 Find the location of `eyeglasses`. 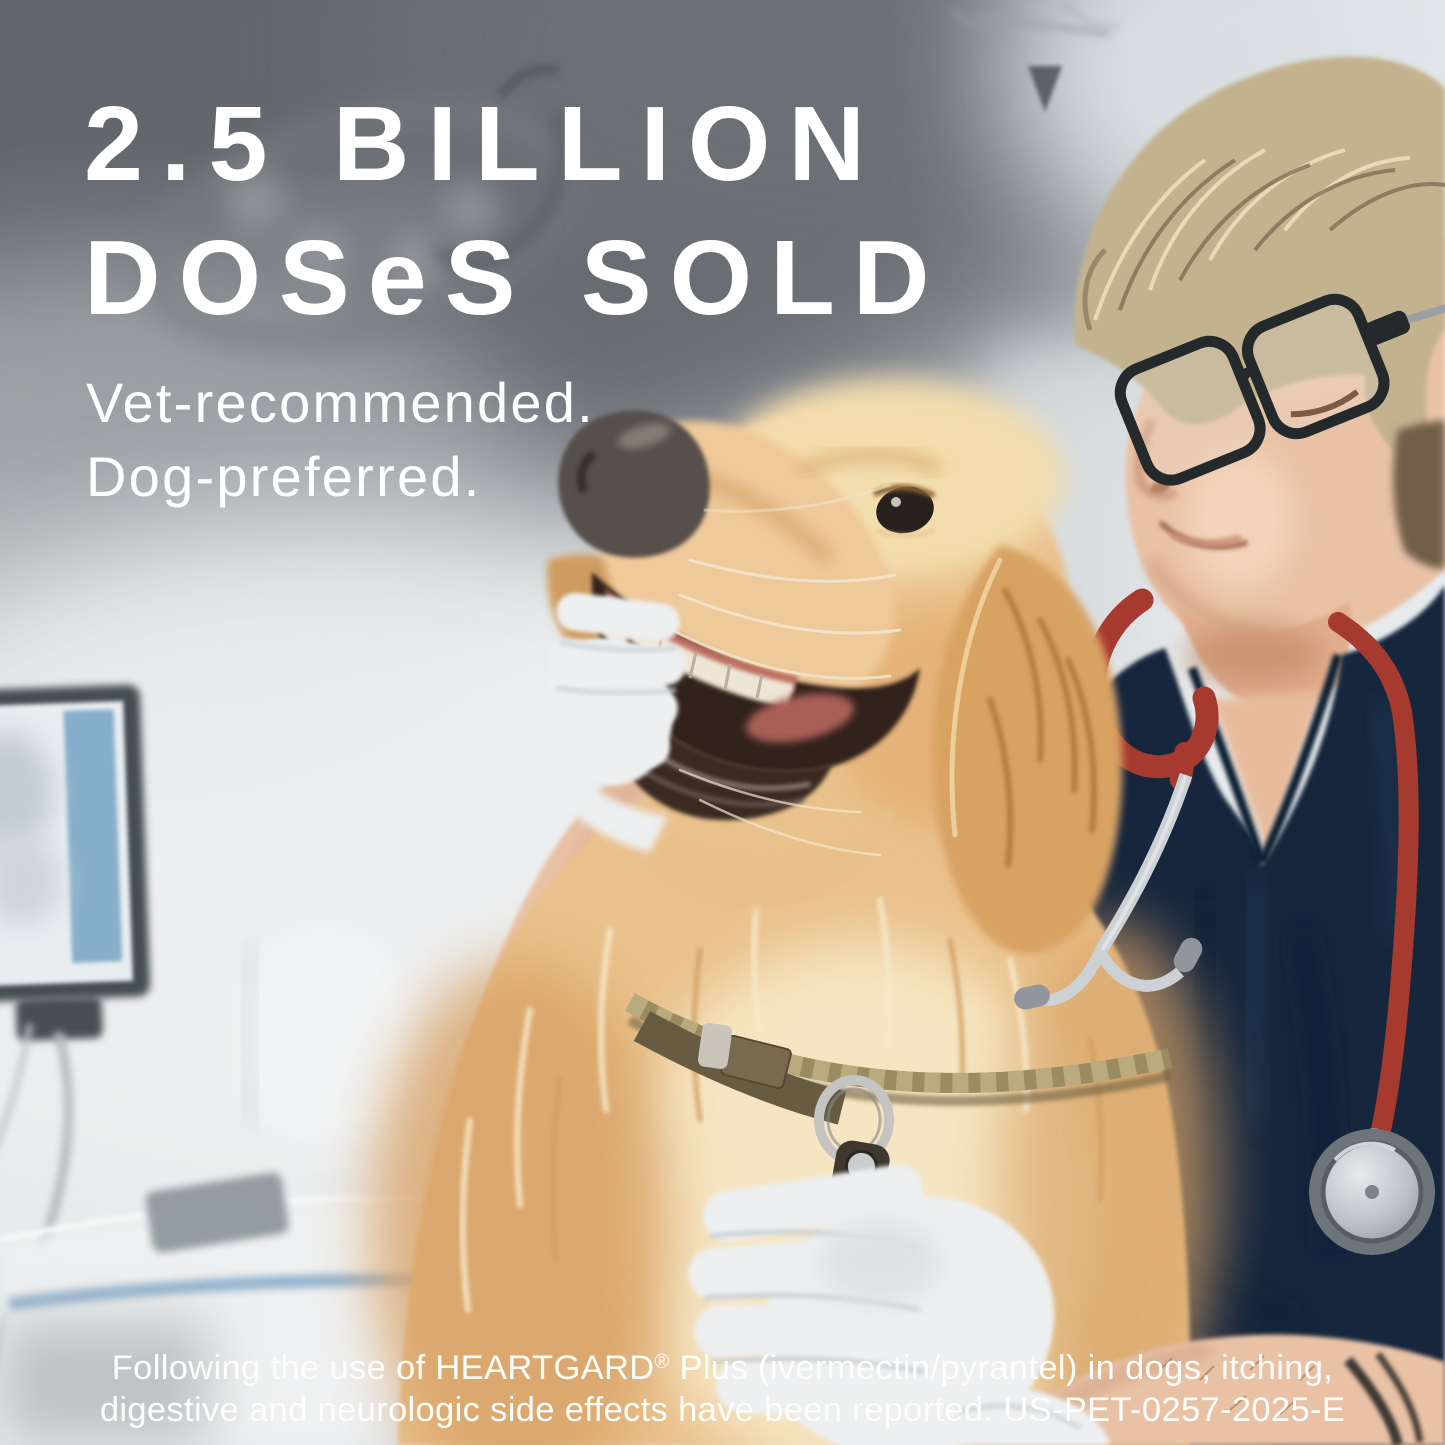

eyeglasses is located at coordinates (1279, 380).